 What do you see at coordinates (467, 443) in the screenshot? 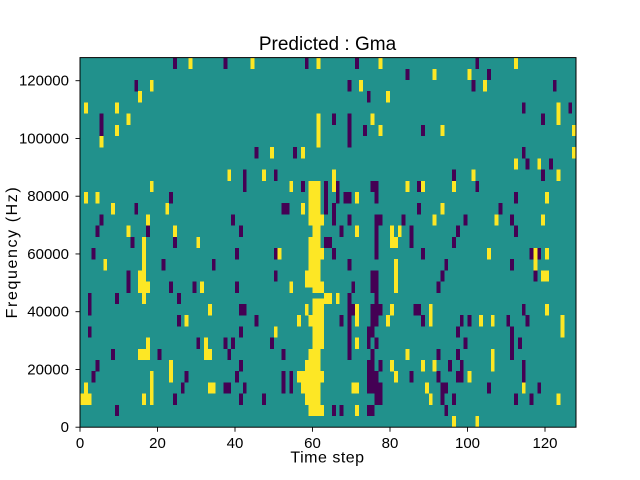
I see `svg-text: 100` at bounding box center [467, 443].